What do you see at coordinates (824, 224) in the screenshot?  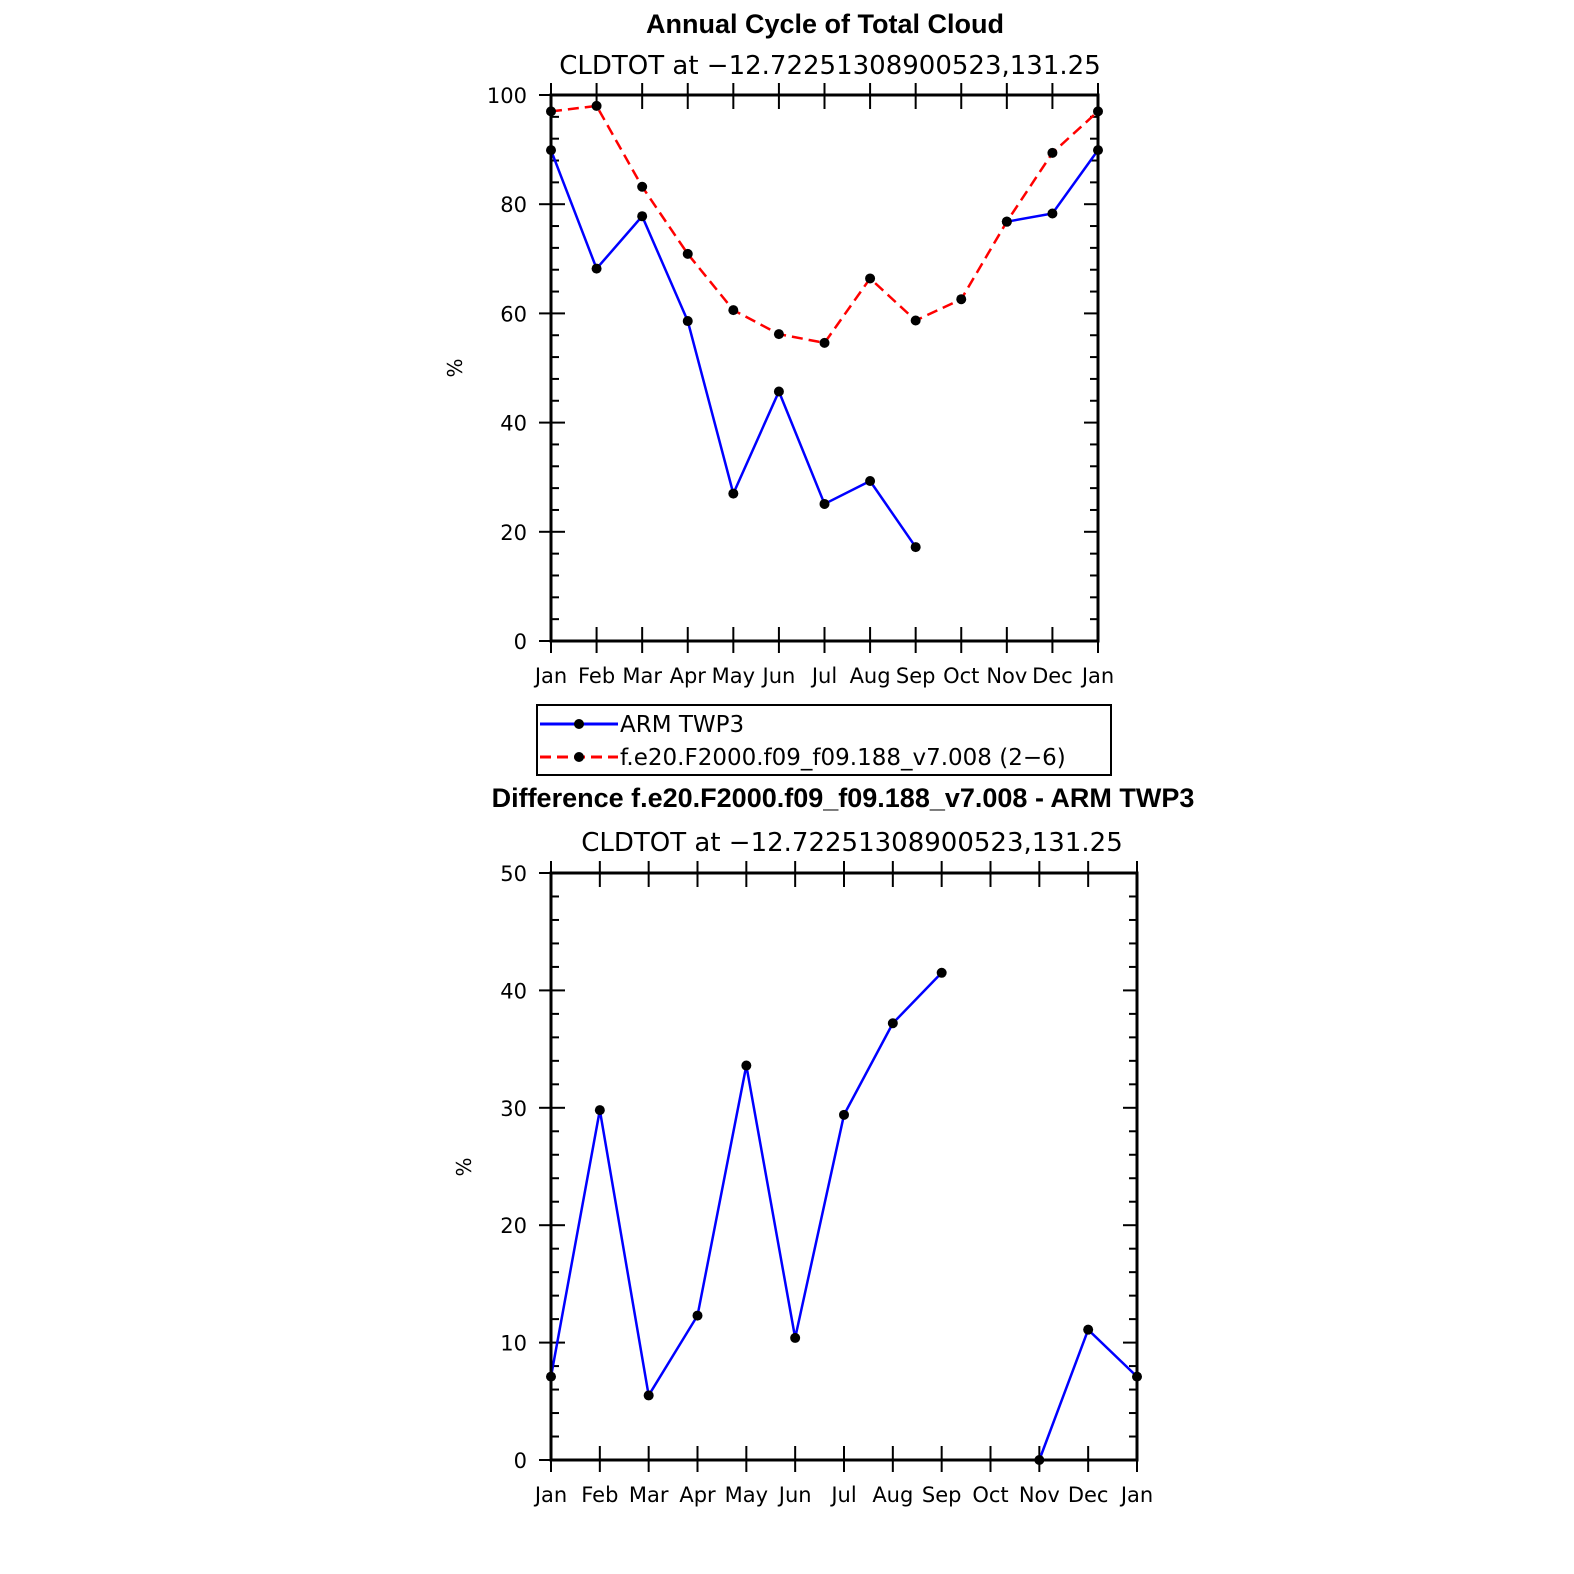 I see `top-chart-series-1-line` at bounding box center [824, 224].